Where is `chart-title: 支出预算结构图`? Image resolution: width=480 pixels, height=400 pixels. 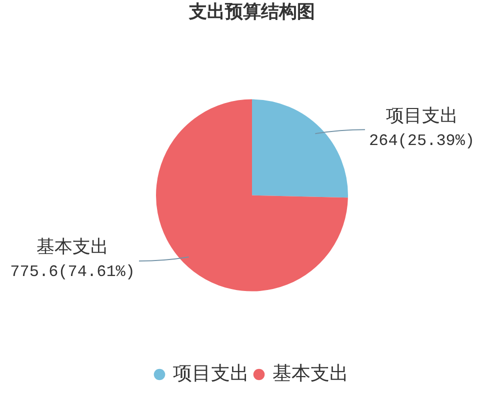
chart-title: 支出预算结构图 is located at coordinates (251, 11).